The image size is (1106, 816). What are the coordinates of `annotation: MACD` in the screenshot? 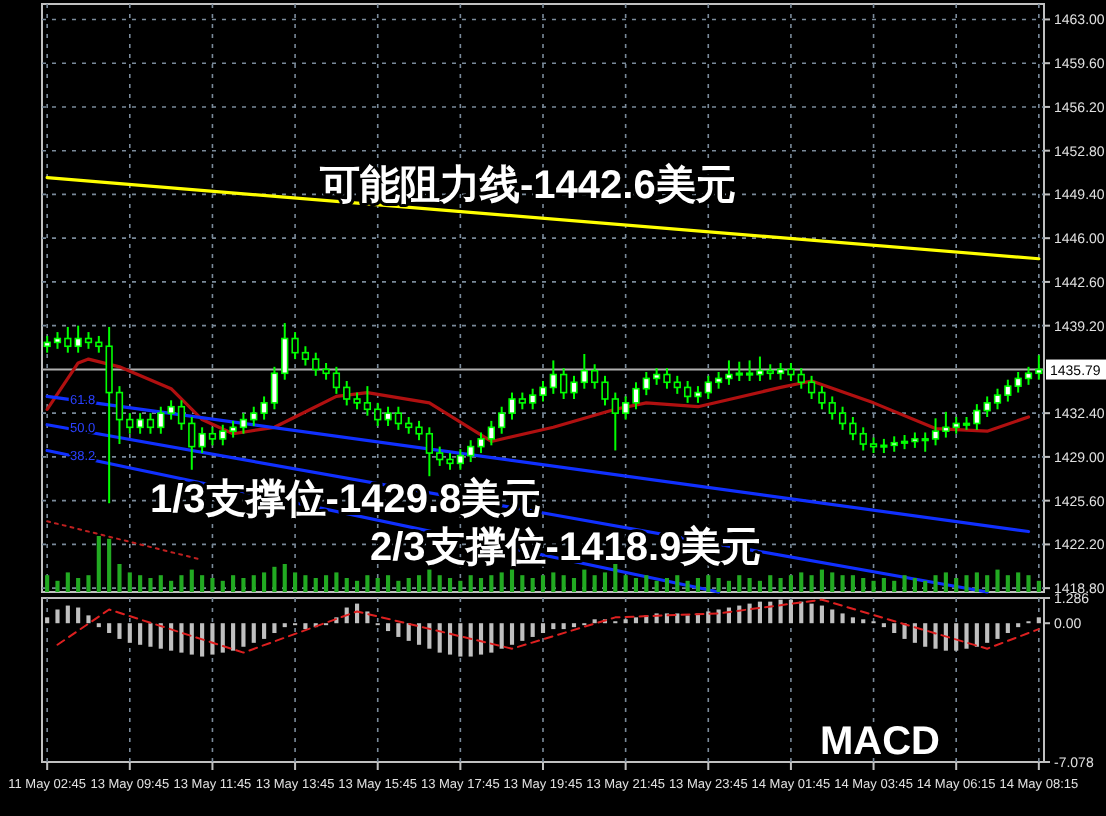 It's located at (880, 742).